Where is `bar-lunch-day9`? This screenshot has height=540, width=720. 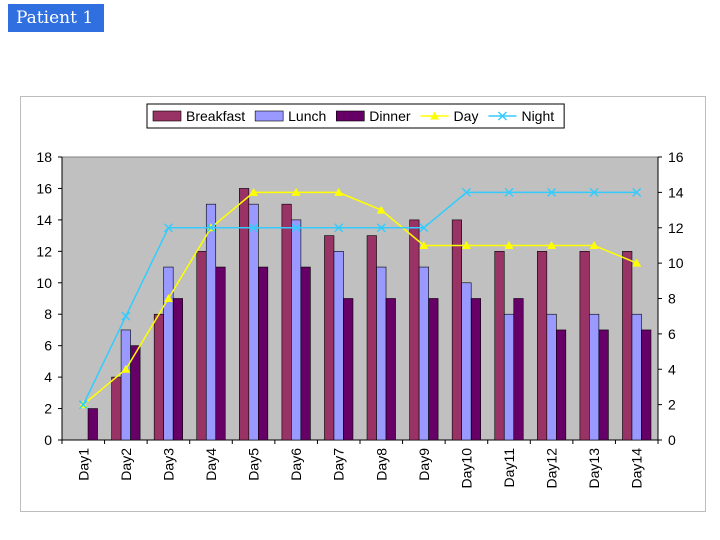
bar-lunch-day9 is located at coordinates (423, 353).